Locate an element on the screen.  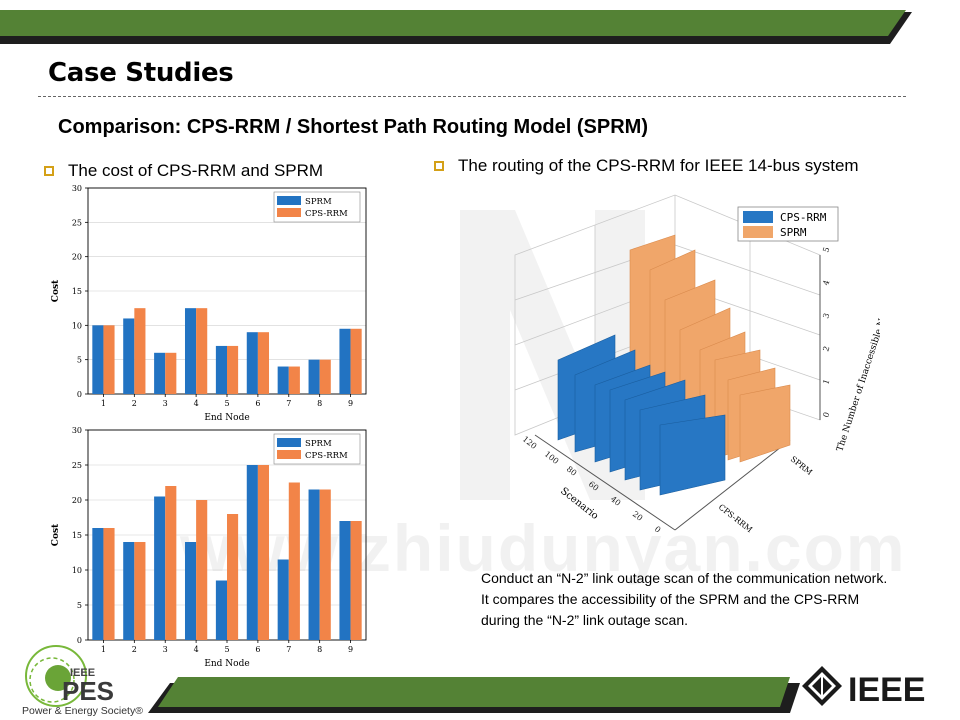
3d-z-tick: 4 is located at coordinates (826, 283).